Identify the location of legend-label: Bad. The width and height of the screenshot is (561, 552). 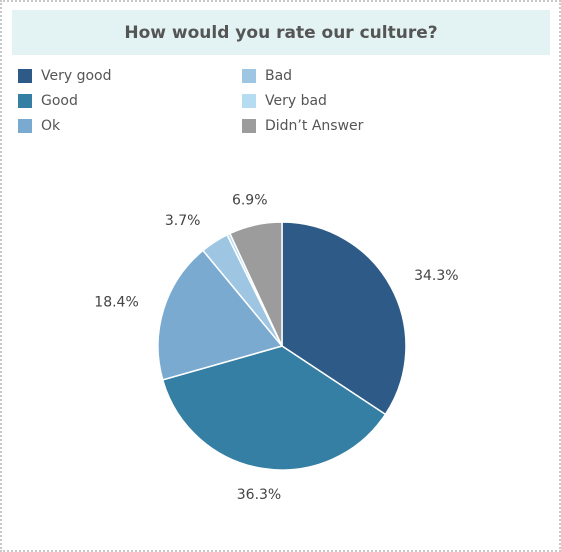
(279, 76).